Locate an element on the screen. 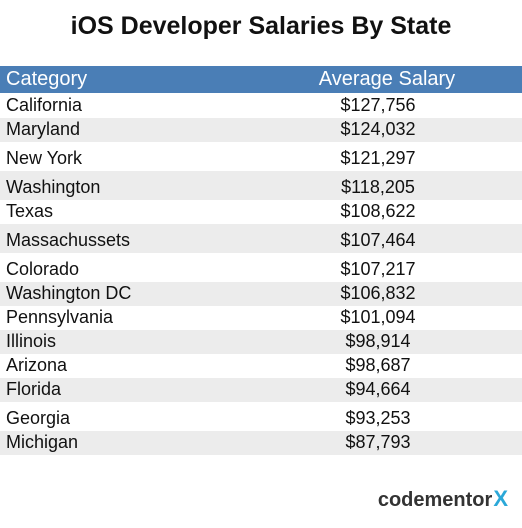  table-row: California $127,756 is located at coordinates (261, 105).